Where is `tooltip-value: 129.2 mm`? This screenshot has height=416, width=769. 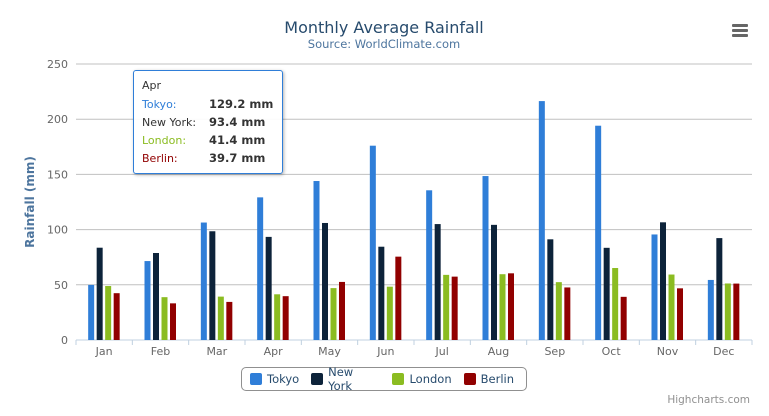 tooltip-value: 129.2 mm is located at coordinates (241, 104).